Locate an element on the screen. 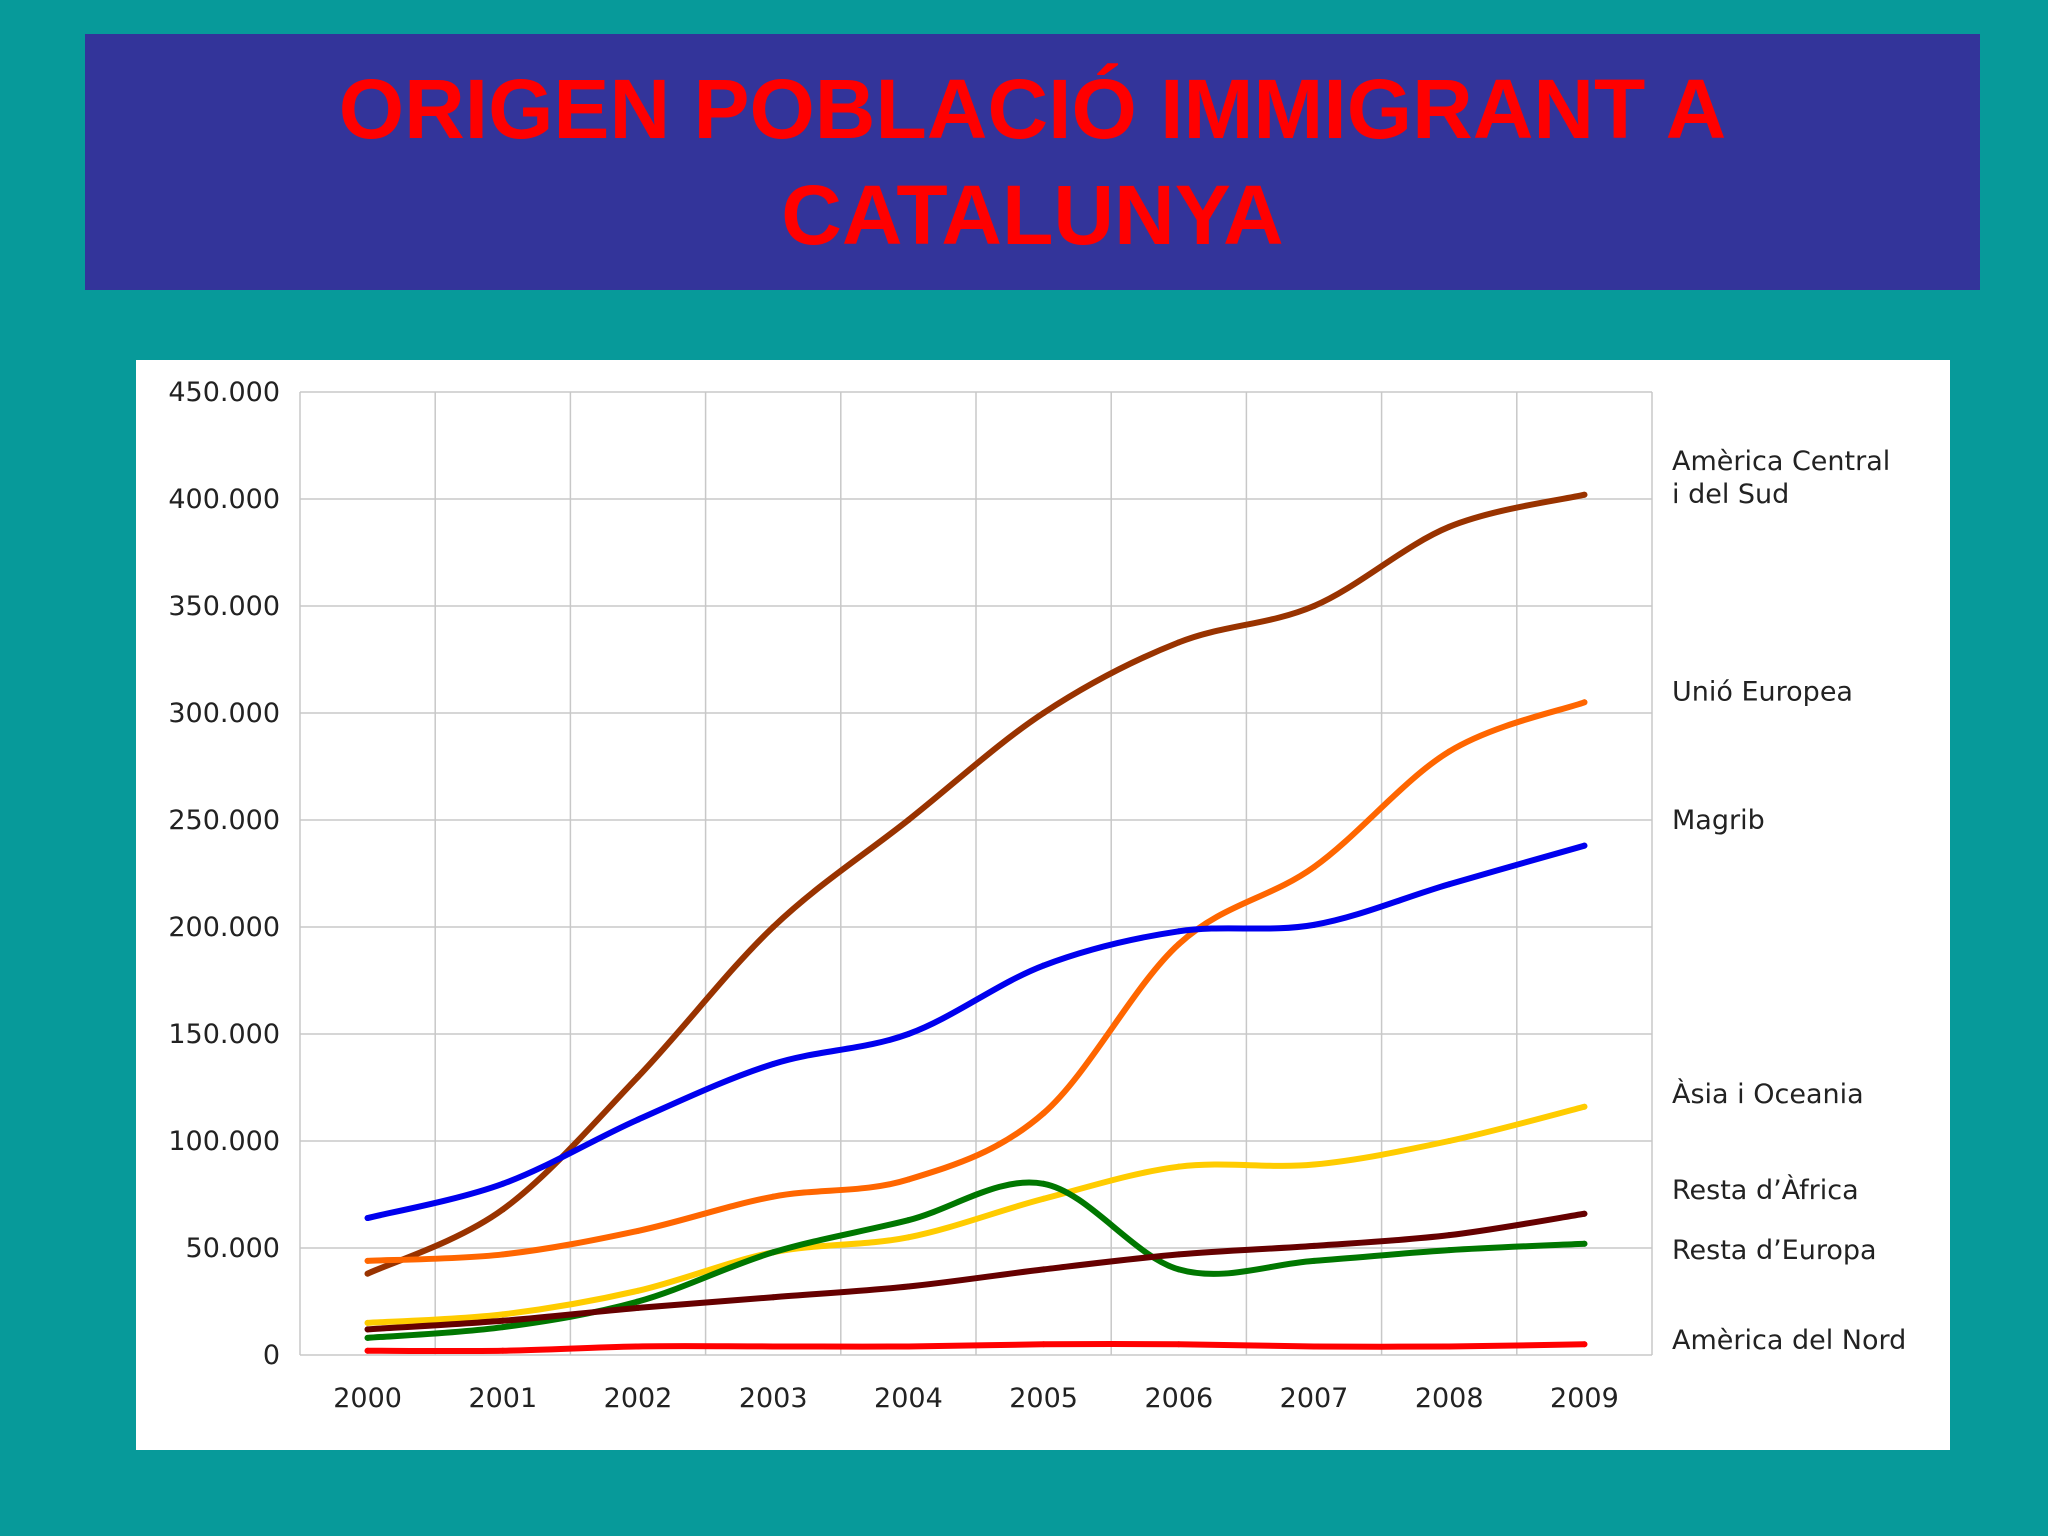 The height and width of the screenshot is (1536, 2048). series-label-america-del-nord: Amèrica del Nord is located at coordinates (1789, 1340).